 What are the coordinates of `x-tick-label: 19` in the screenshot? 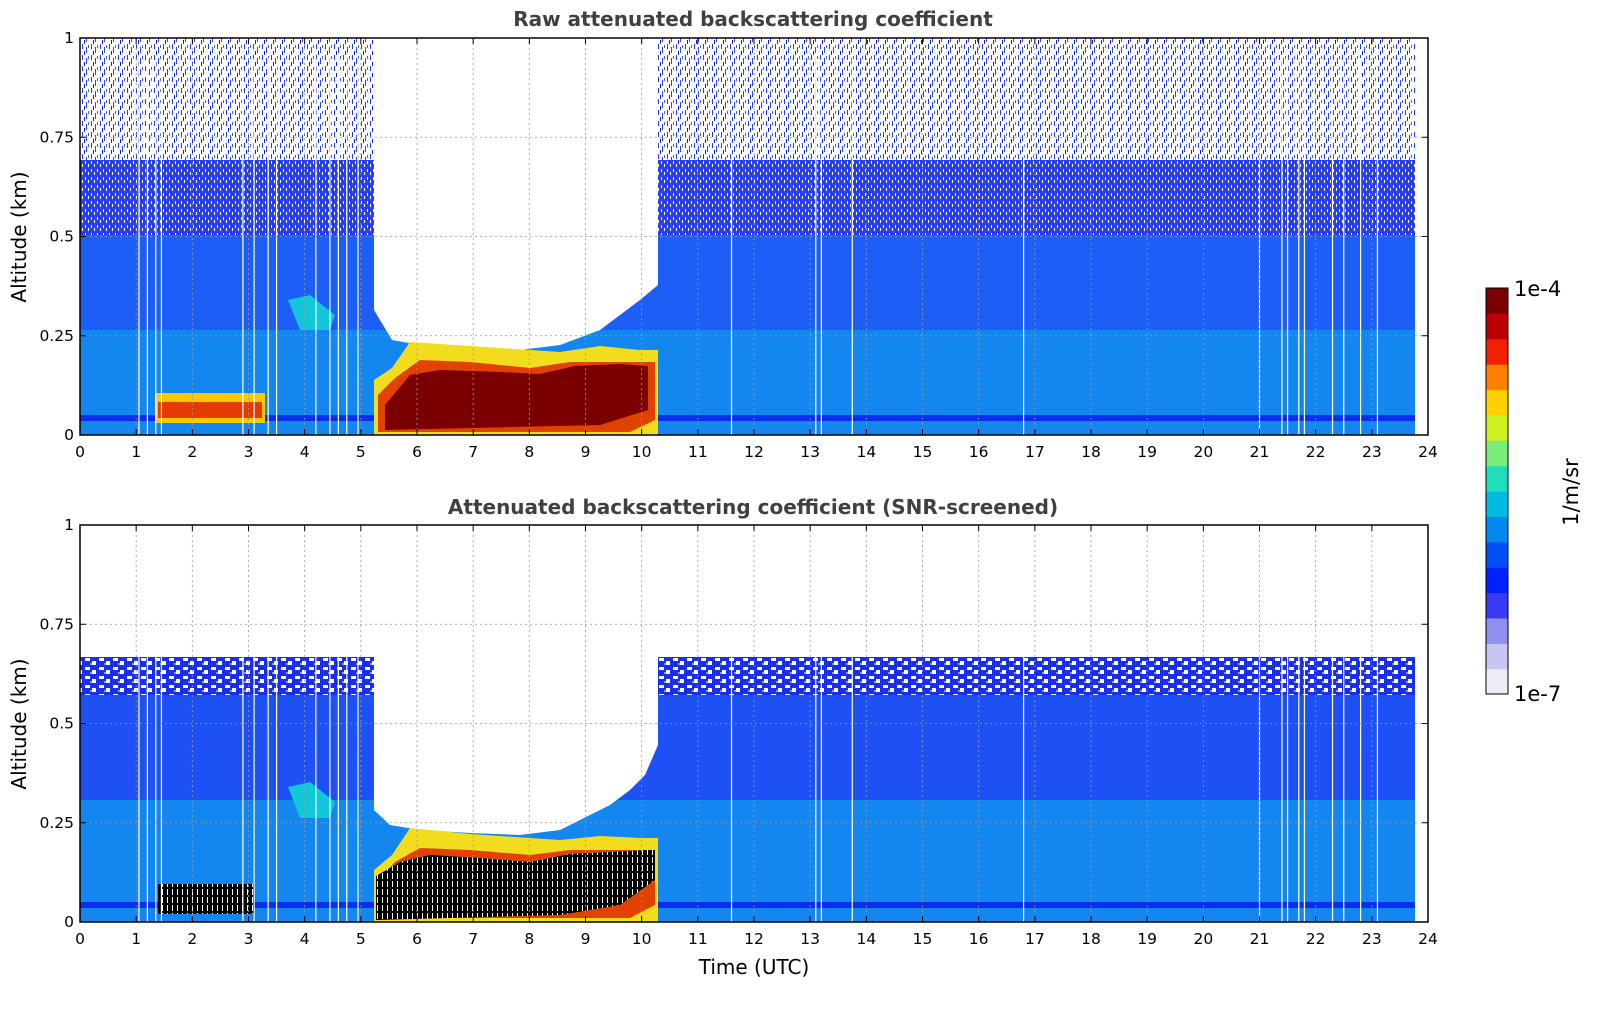 It's located at (1147, 939).